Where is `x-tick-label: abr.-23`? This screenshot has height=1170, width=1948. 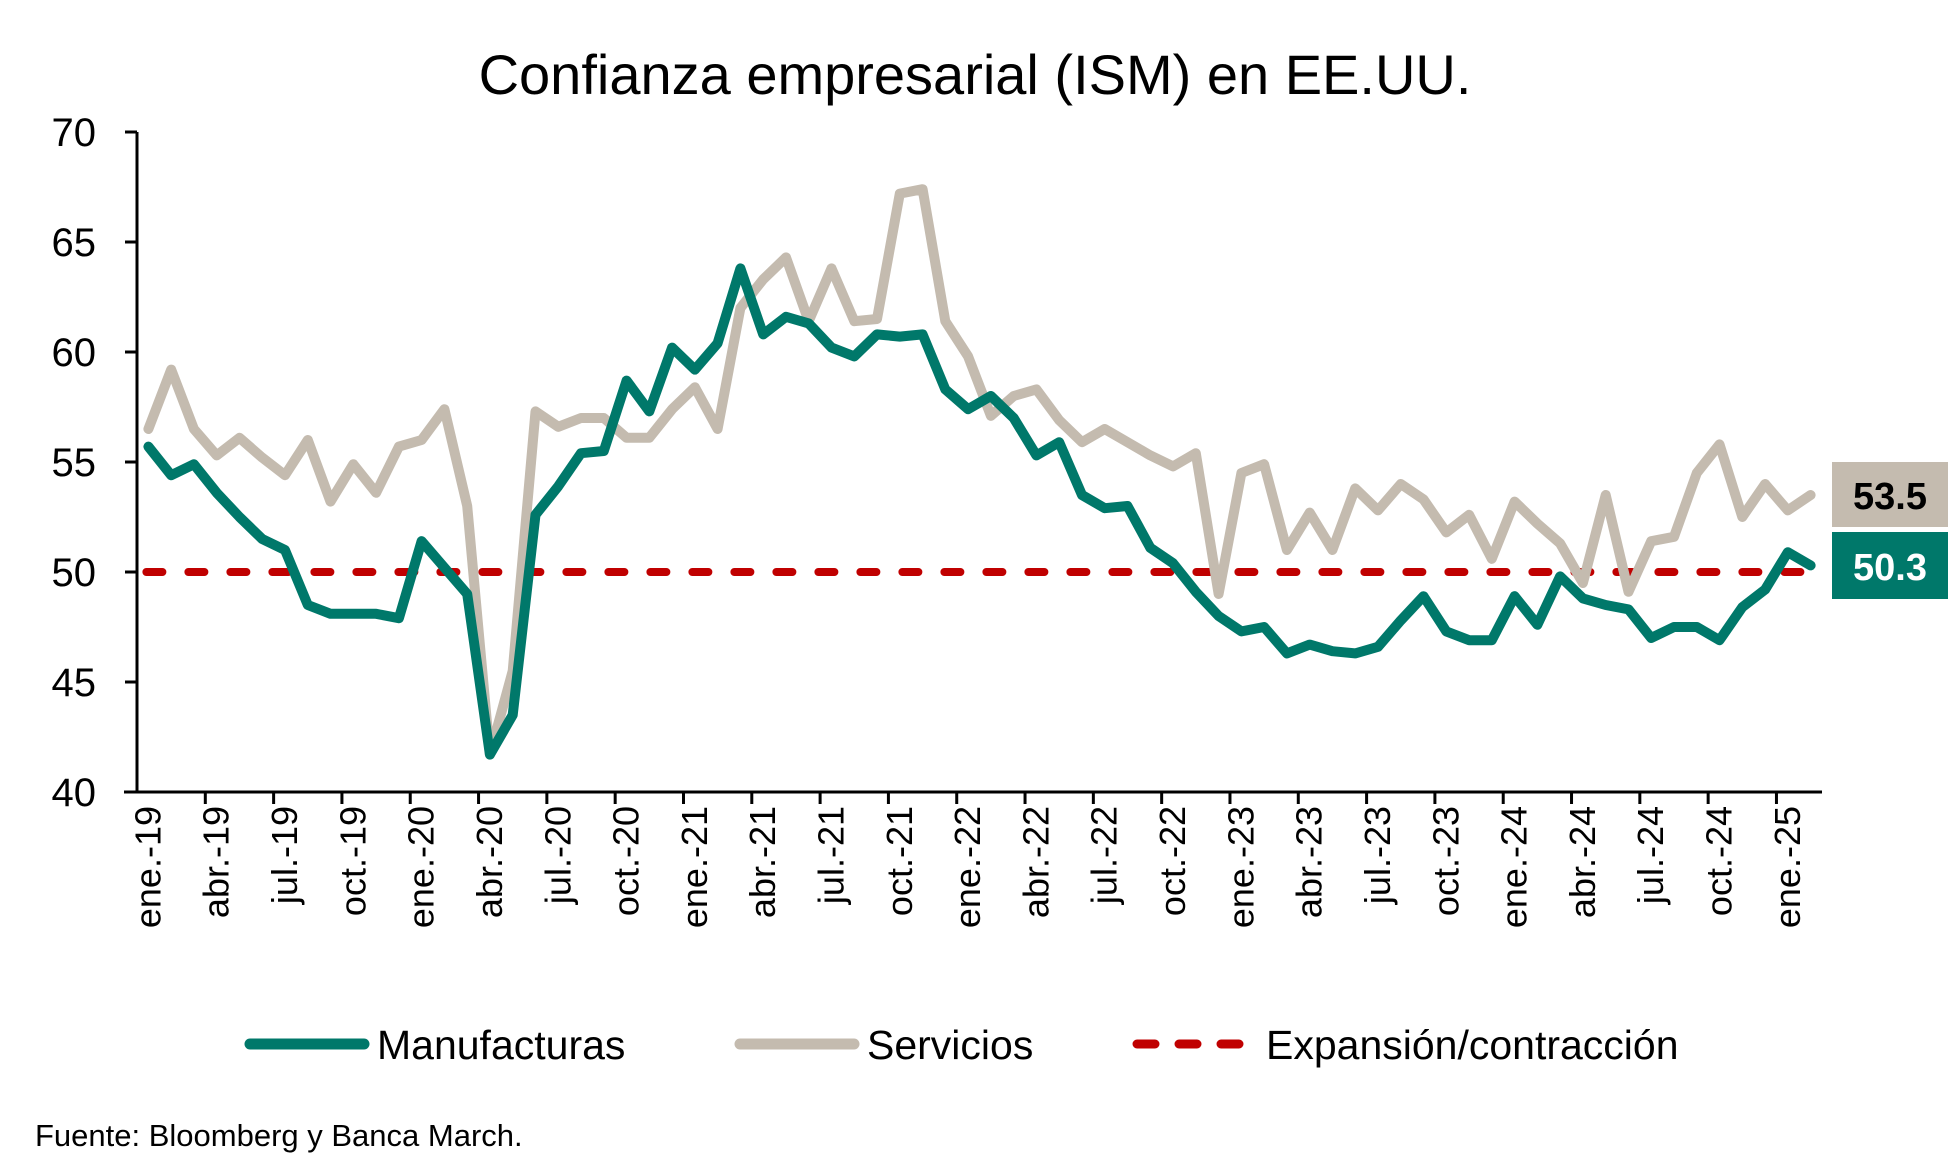
x-tick-label: abr.-23 is located at coordinates (1309, 862).